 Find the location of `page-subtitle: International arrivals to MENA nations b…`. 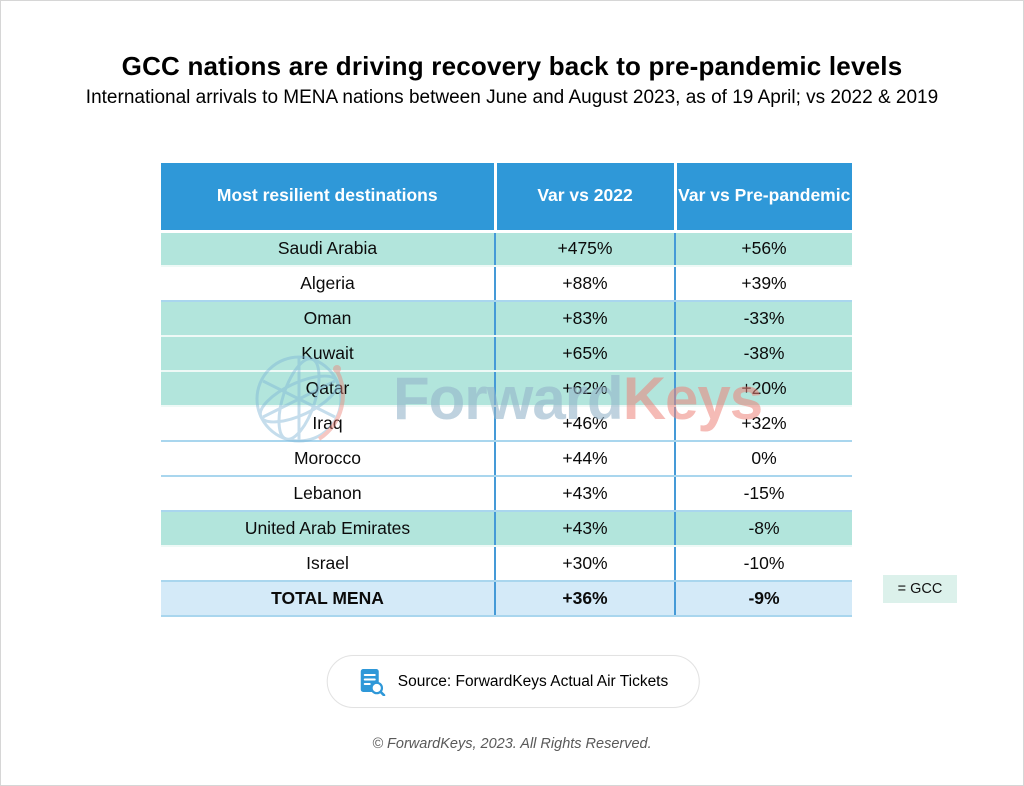

page-subtitle: International arrivals to MENA nations b… is located at coordinates (512, 97).